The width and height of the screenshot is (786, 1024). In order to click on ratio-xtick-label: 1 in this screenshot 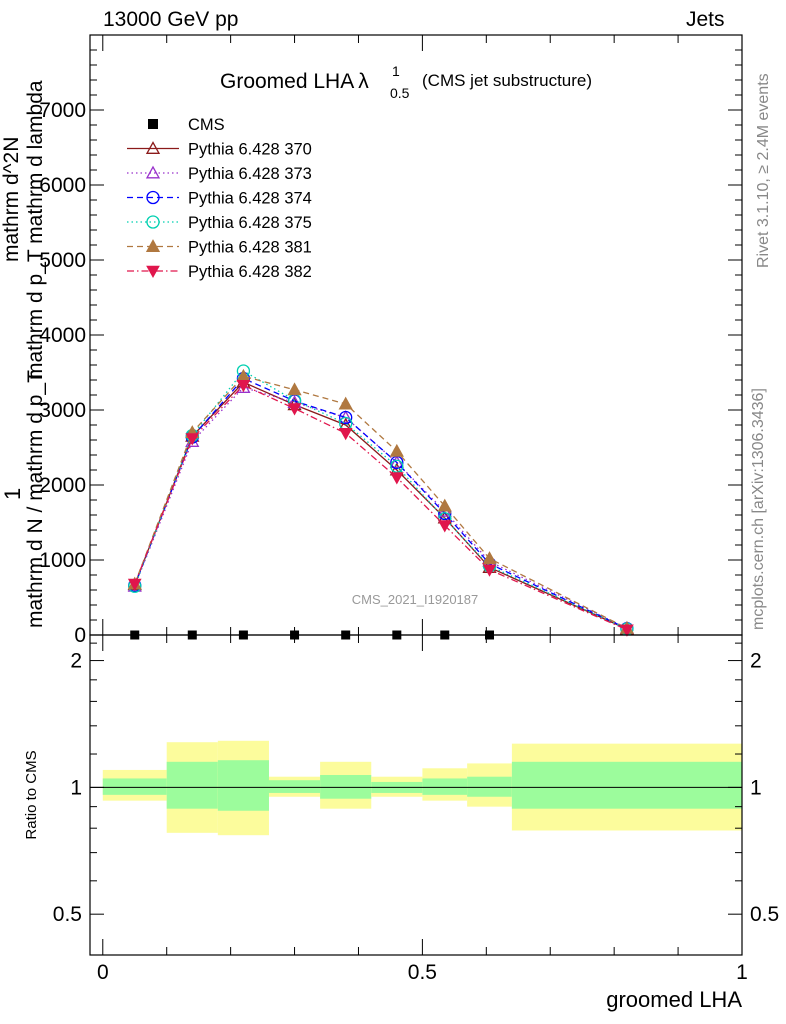, I will do `click(742, 972)`.